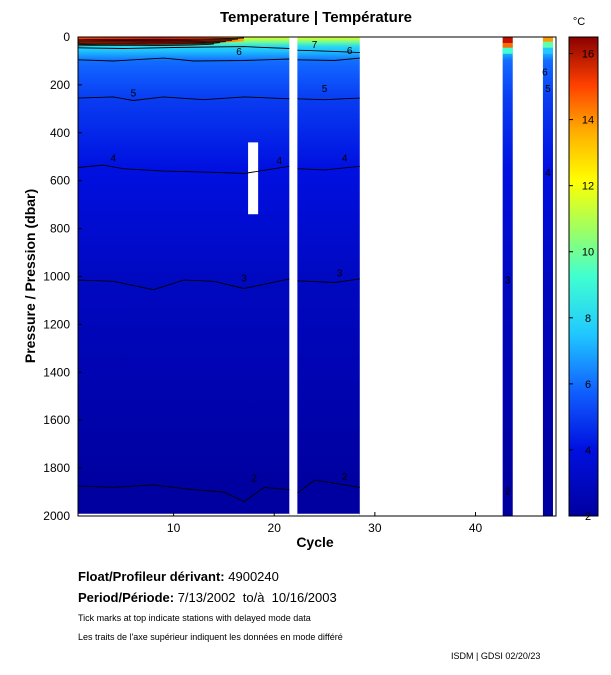 The image size is (611, 675). I want to click on chart-title: Temperature | Température, so click(316, 17).